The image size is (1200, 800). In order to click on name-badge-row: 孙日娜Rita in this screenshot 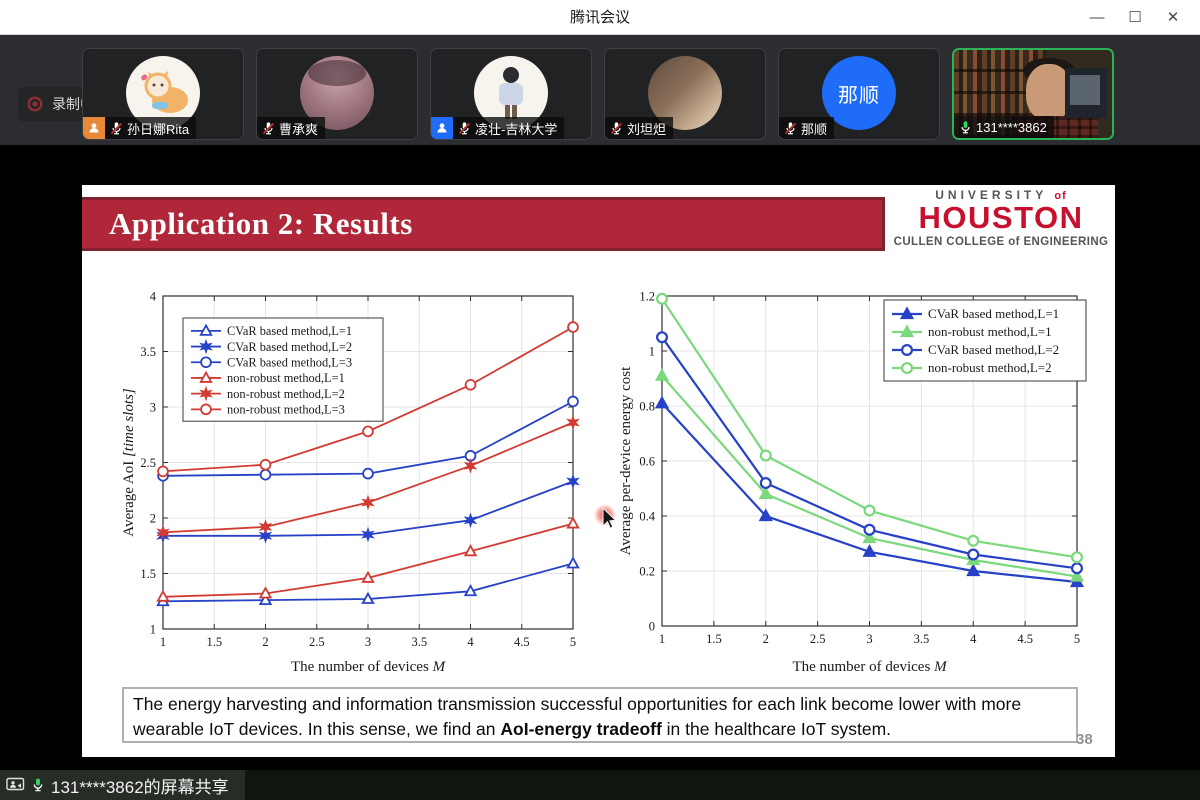, I will do `click(140, 128)`.